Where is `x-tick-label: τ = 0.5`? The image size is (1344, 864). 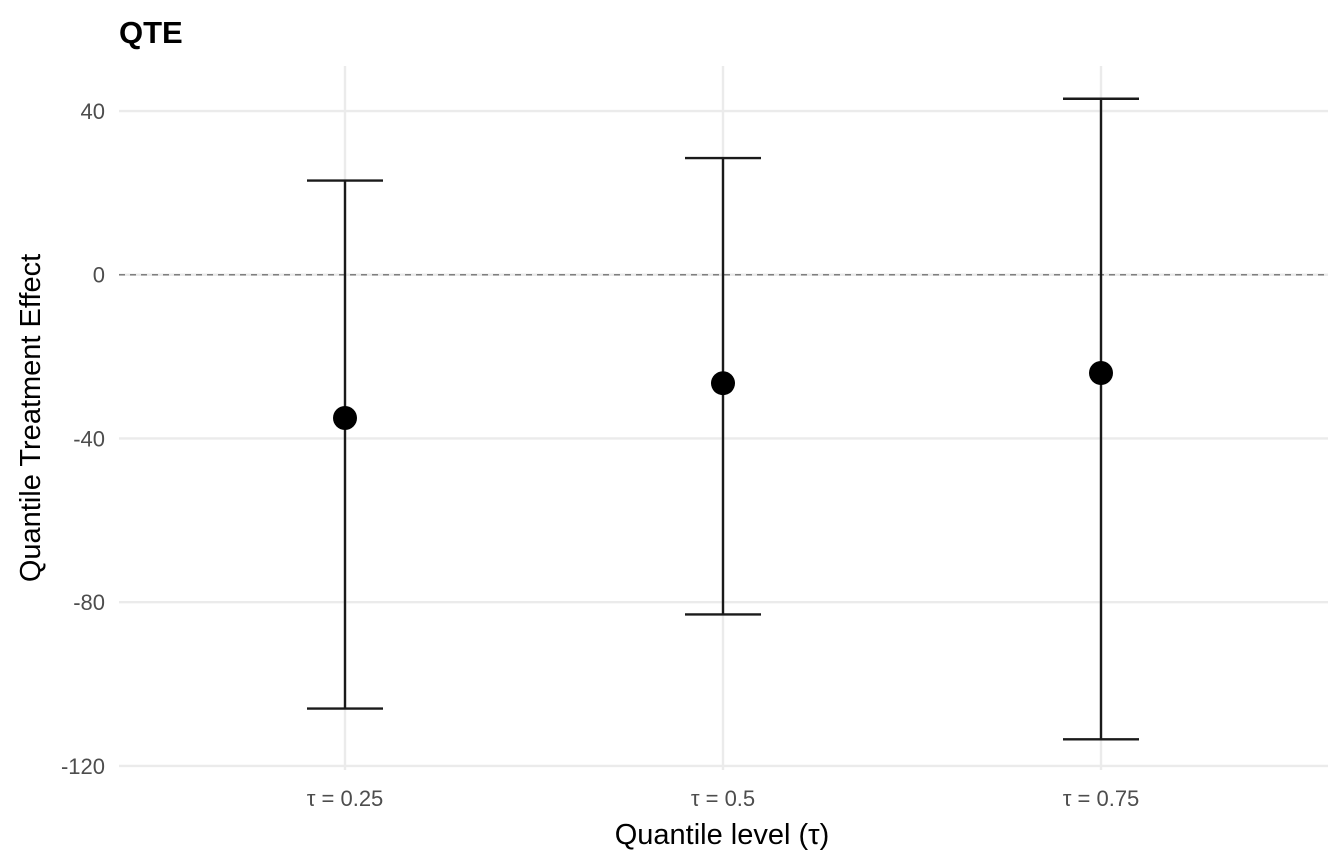
x-tick-label: τ = 0.5 is located at coordinates (723, 798).